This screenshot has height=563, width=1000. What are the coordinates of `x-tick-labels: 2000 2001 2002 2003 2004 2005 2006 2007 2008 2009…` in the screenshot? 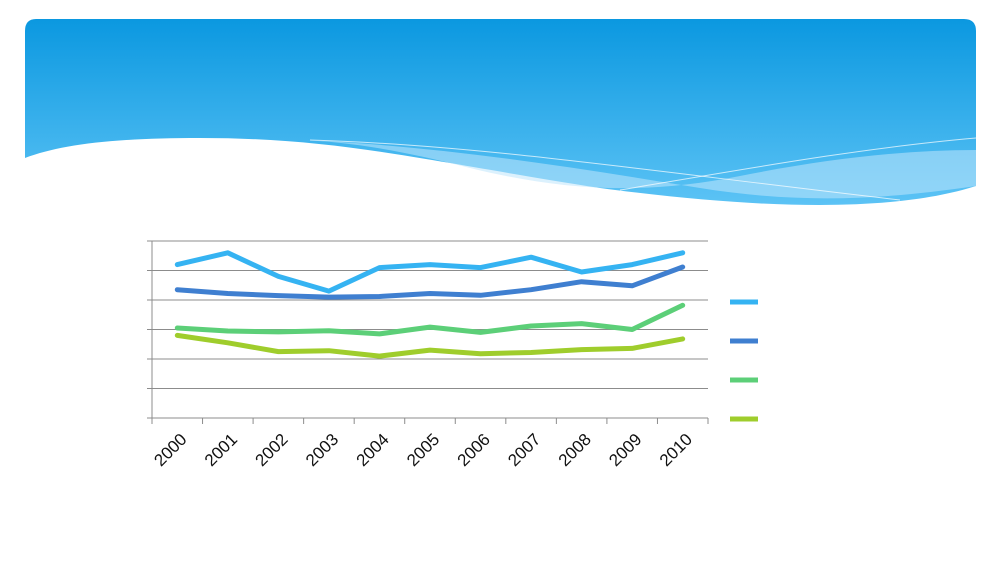 It's located at (423, 450).